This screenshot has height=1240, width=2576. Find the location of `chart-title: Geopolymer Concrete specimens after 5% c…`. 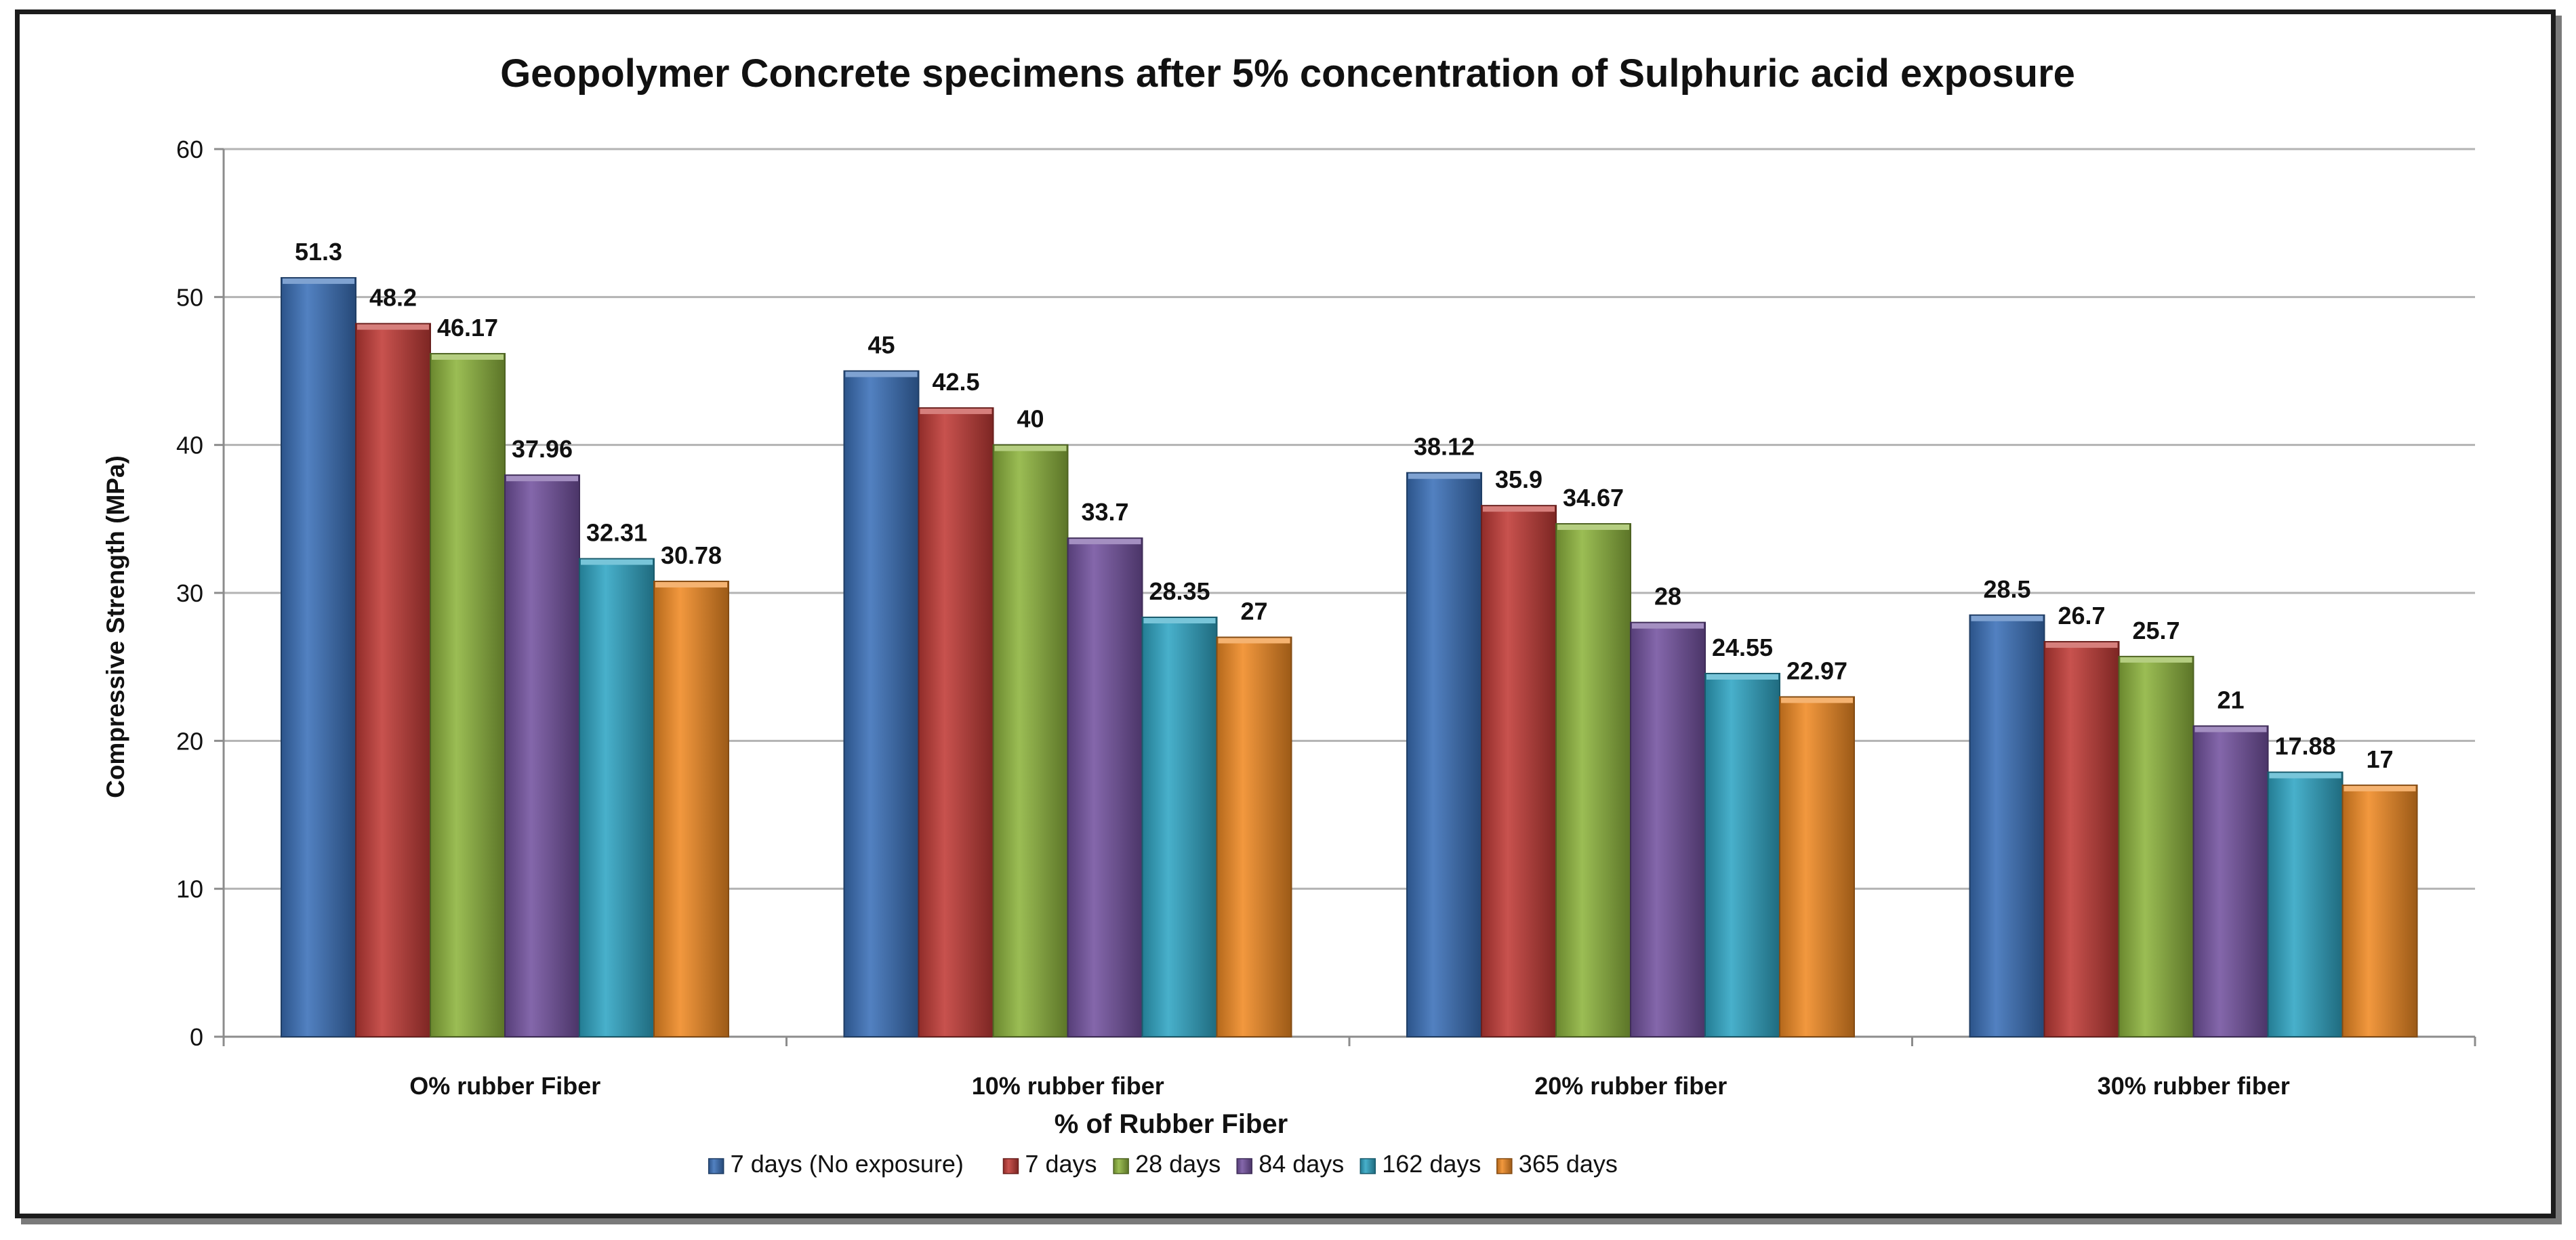

chart-title: Geopolymer Concrete specimens after 5% c… is located at coordinates (1288, 73).